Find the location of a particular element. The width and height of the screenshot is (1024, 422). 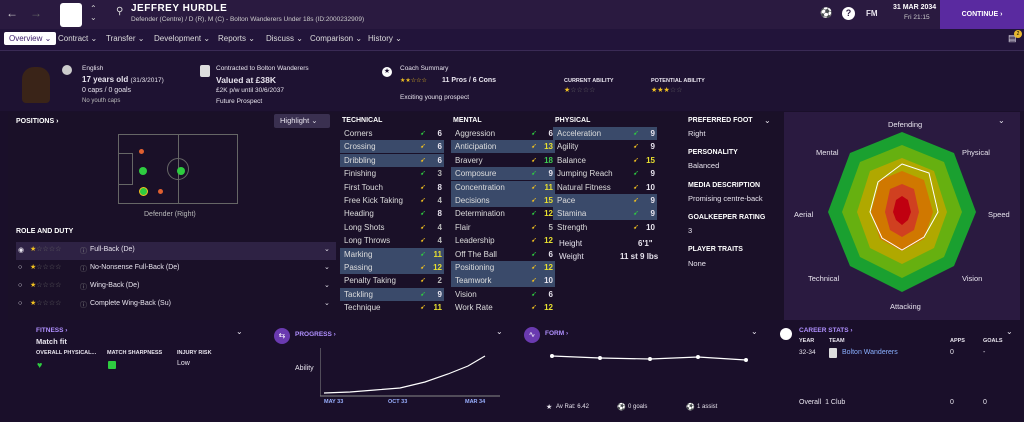

attribute-row: Aggression ➹ 6 is located at coordinates (503, 133).